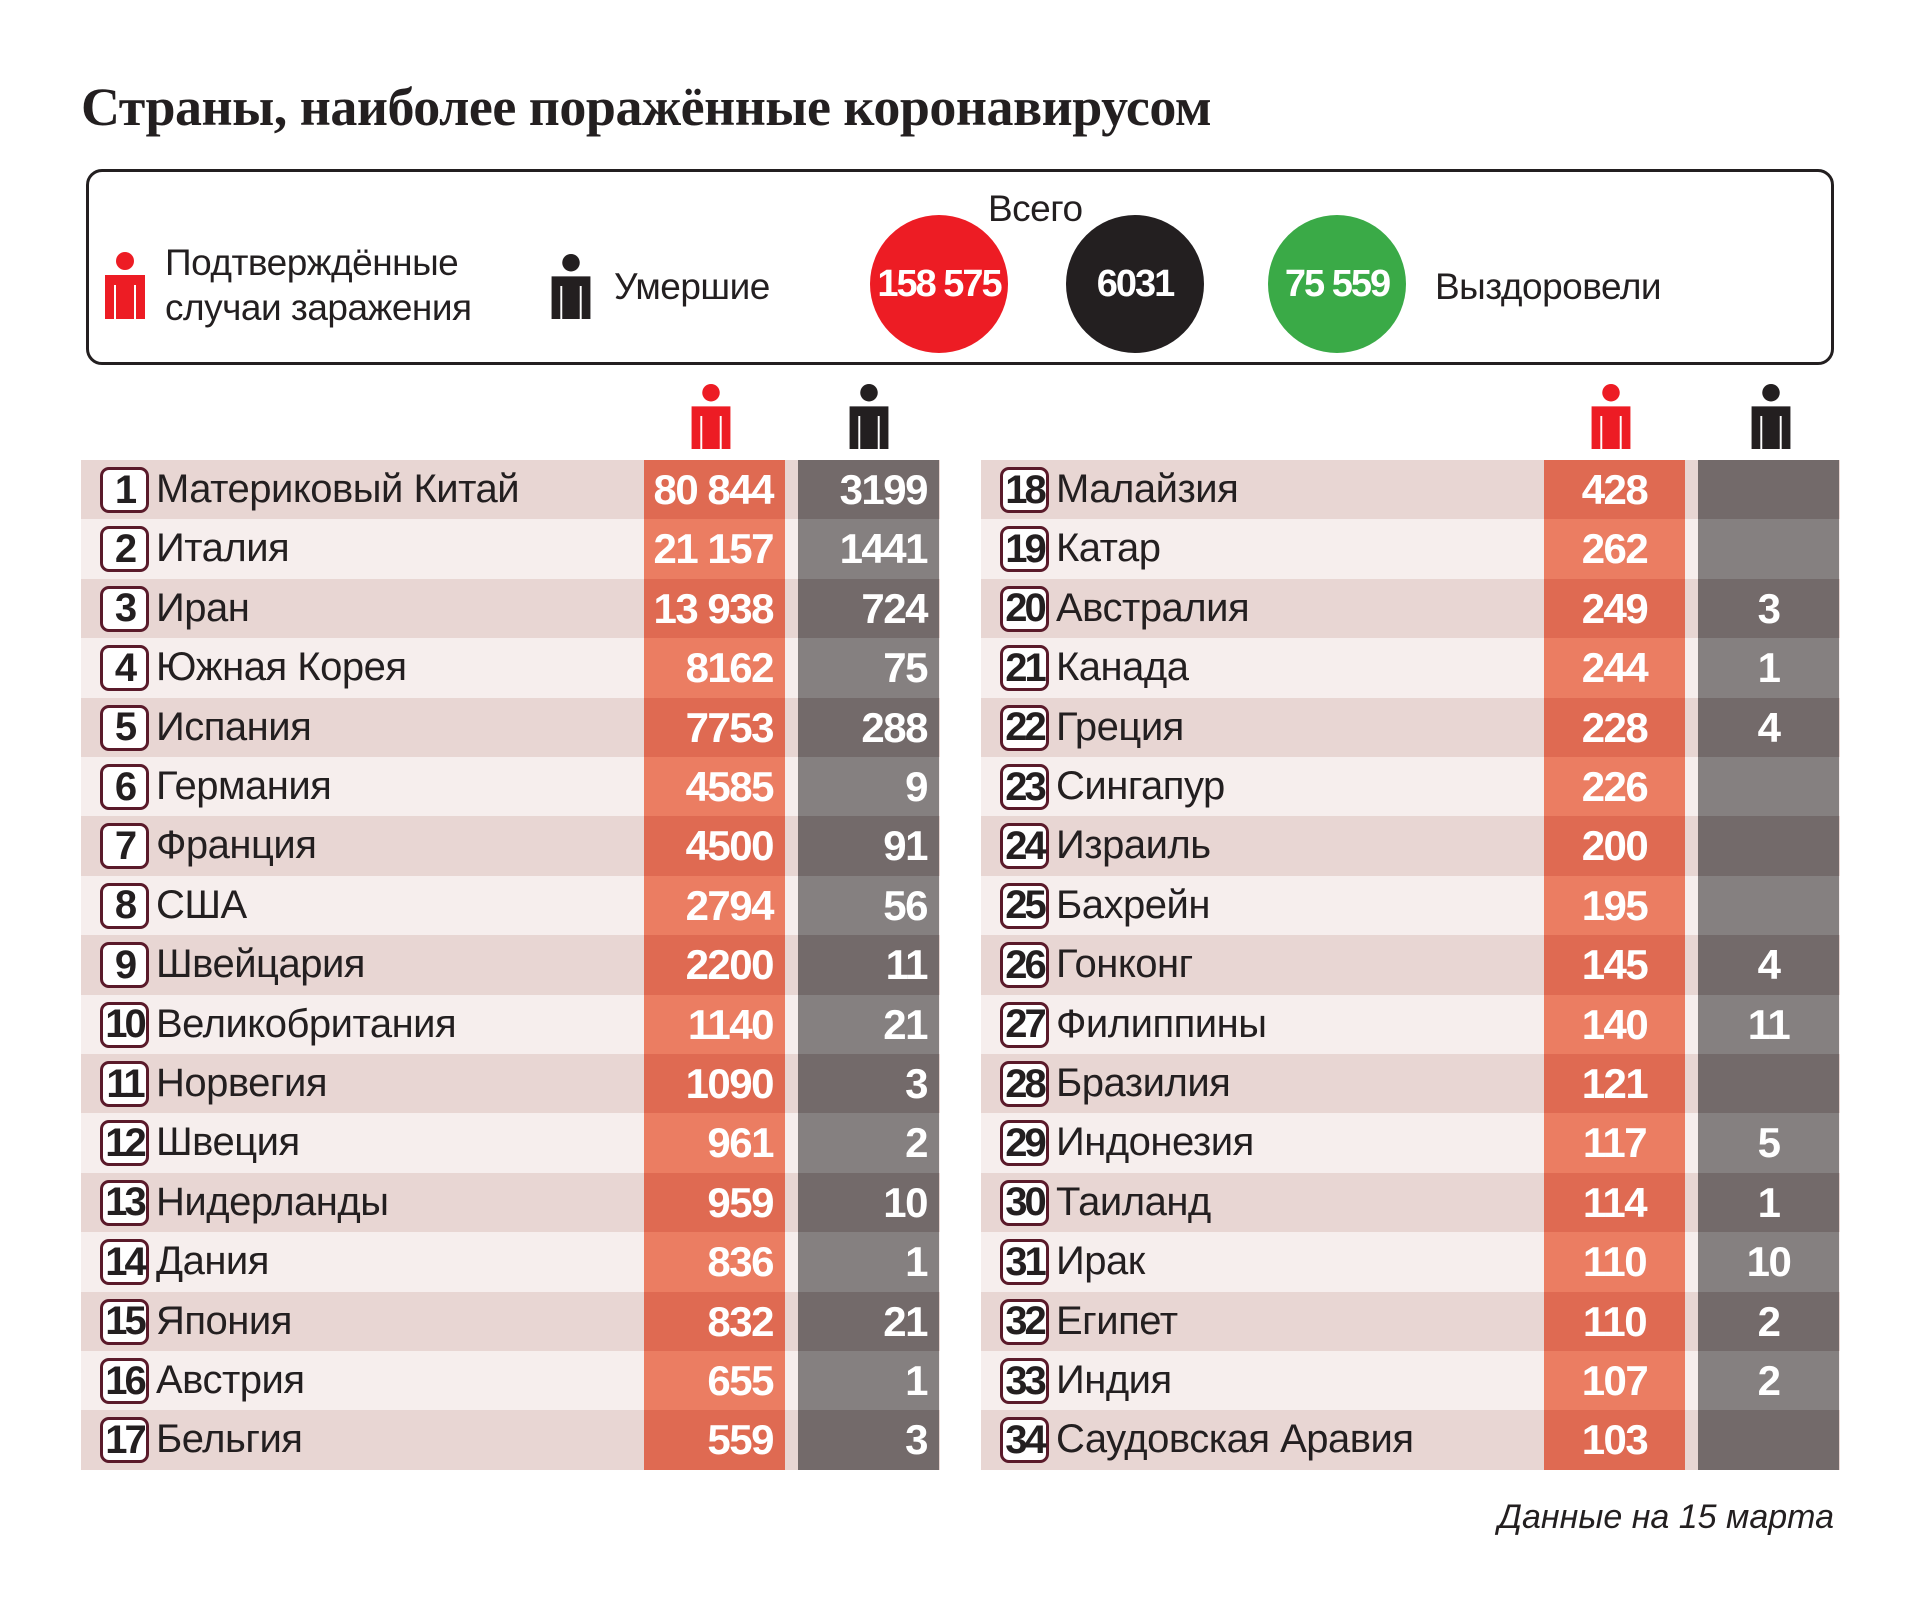 The height and width of the screenshot is (1621, 1920). What do you see at coordinates (124, 1202) in the screenshot?
I see `rank-badge: 13` at bounding box center [124, 1202].